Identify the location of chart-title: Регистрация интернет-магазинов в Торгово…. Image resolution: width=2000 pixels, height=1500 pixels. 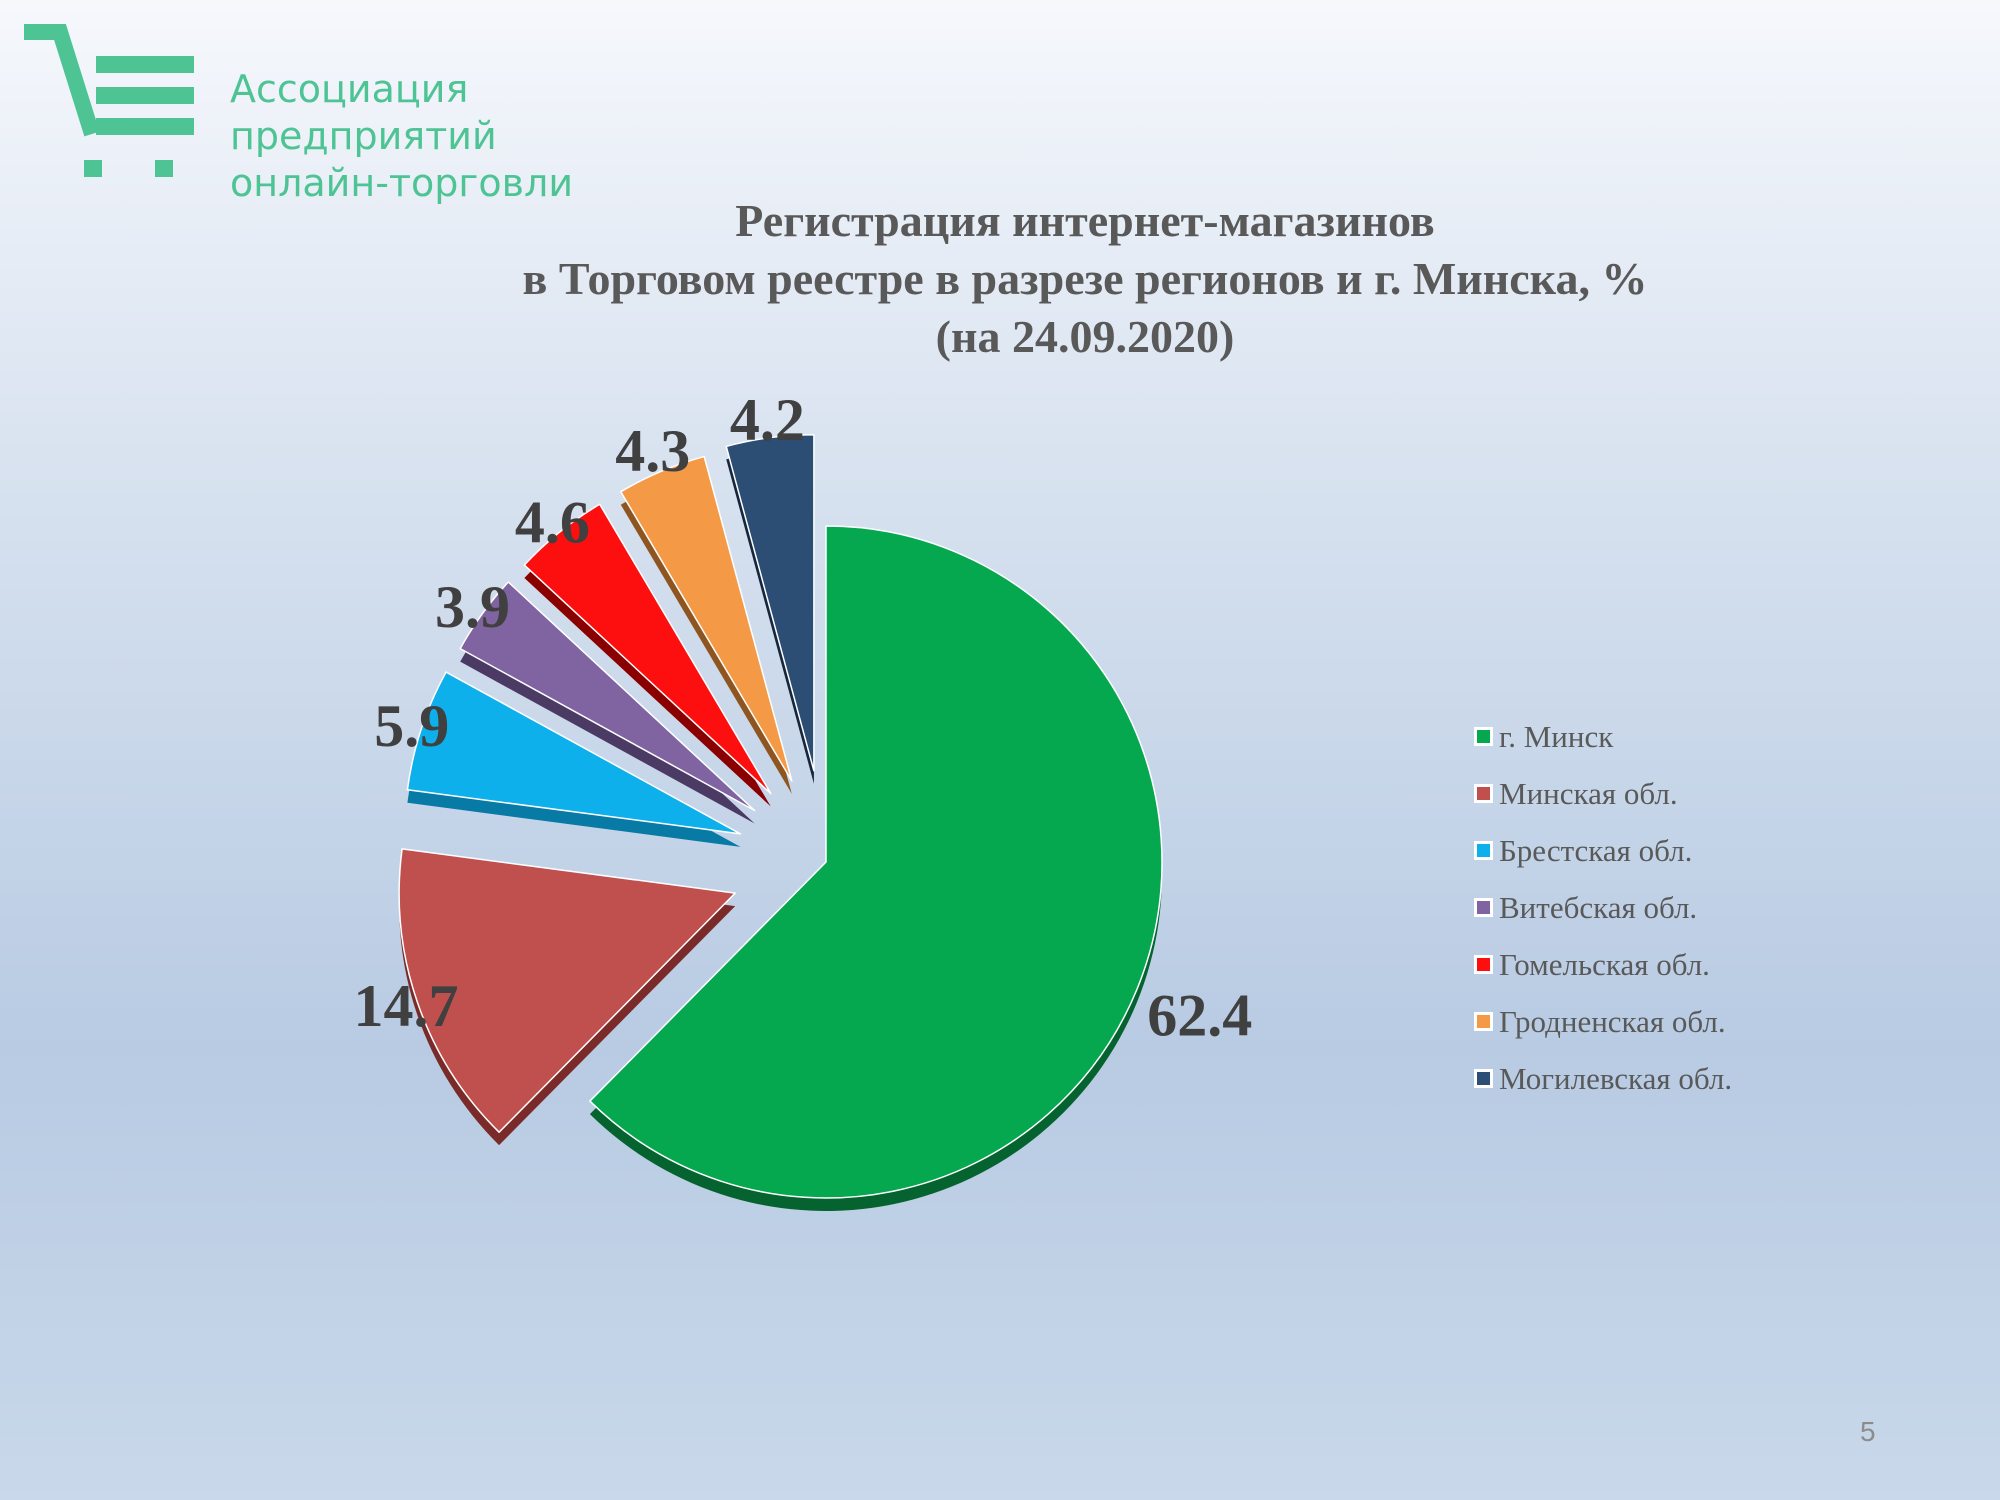
(1085, 279).